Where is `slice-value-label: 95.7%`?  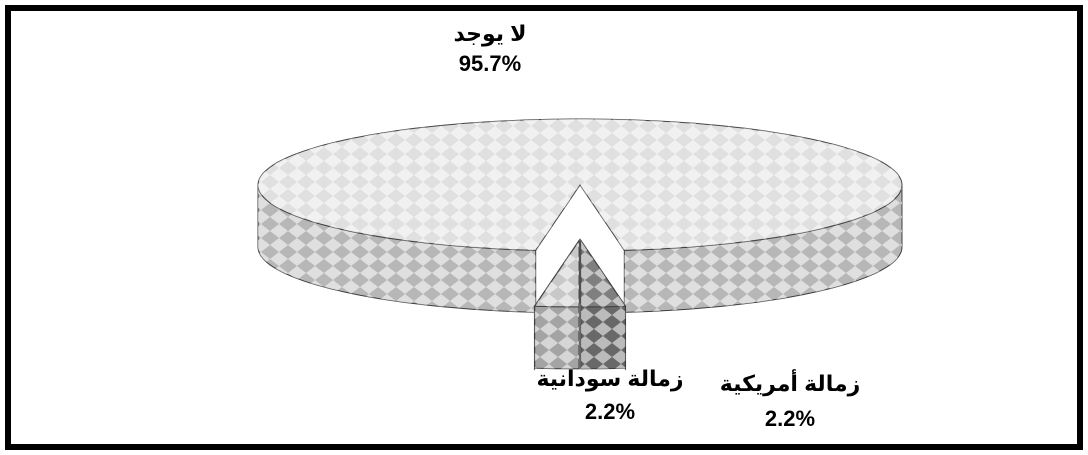 slice-value-label: 95.7% is located at coordinates (490, 63).